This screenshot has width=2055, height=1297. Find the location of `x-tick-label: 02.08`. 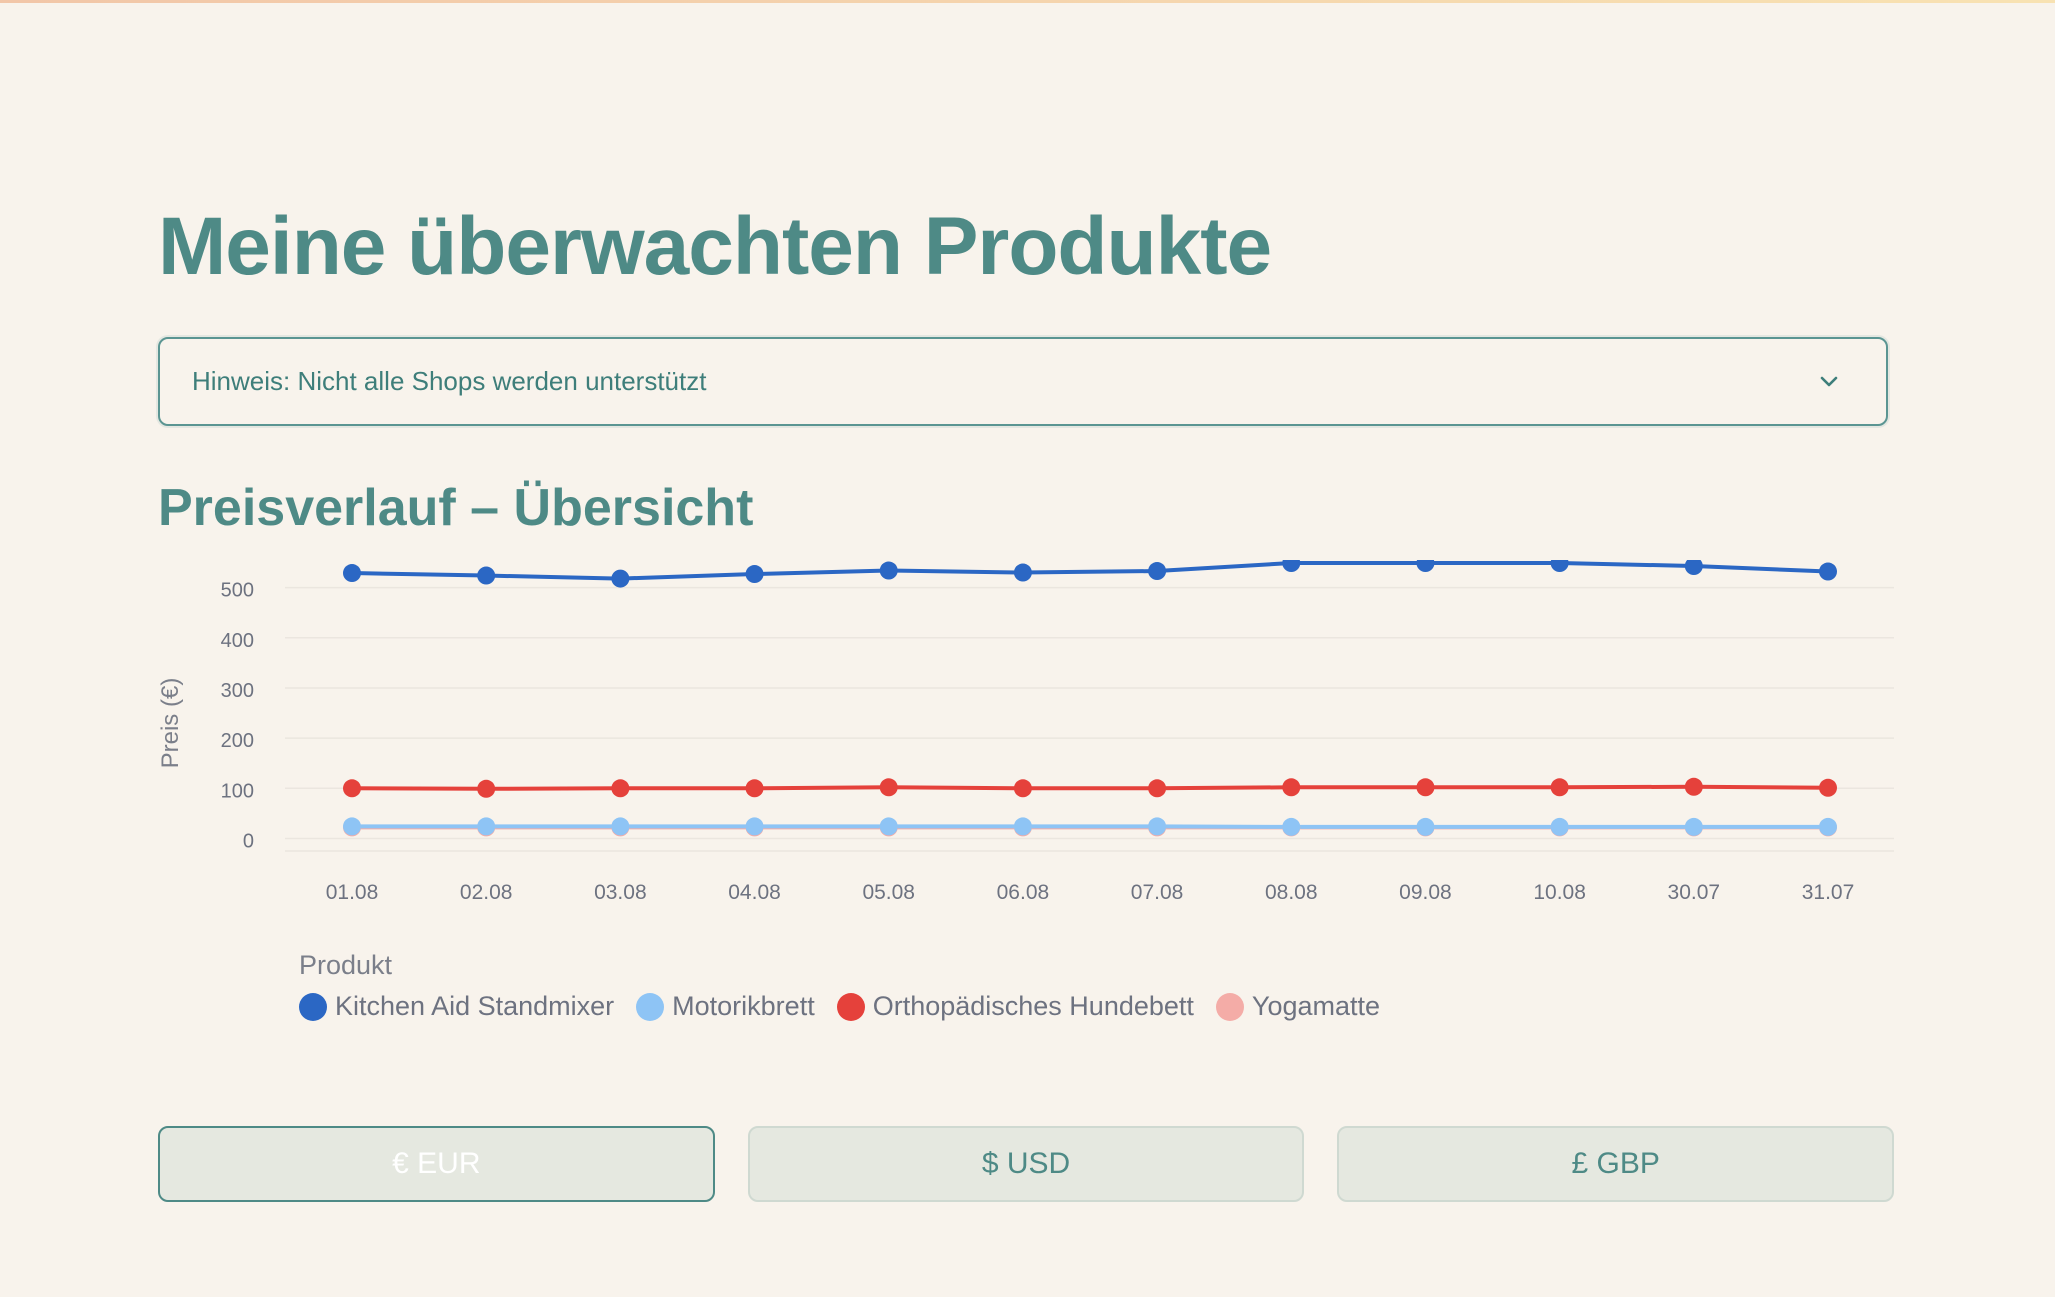

x-tick-label: 02.08 is located at coordinates (486, 892).